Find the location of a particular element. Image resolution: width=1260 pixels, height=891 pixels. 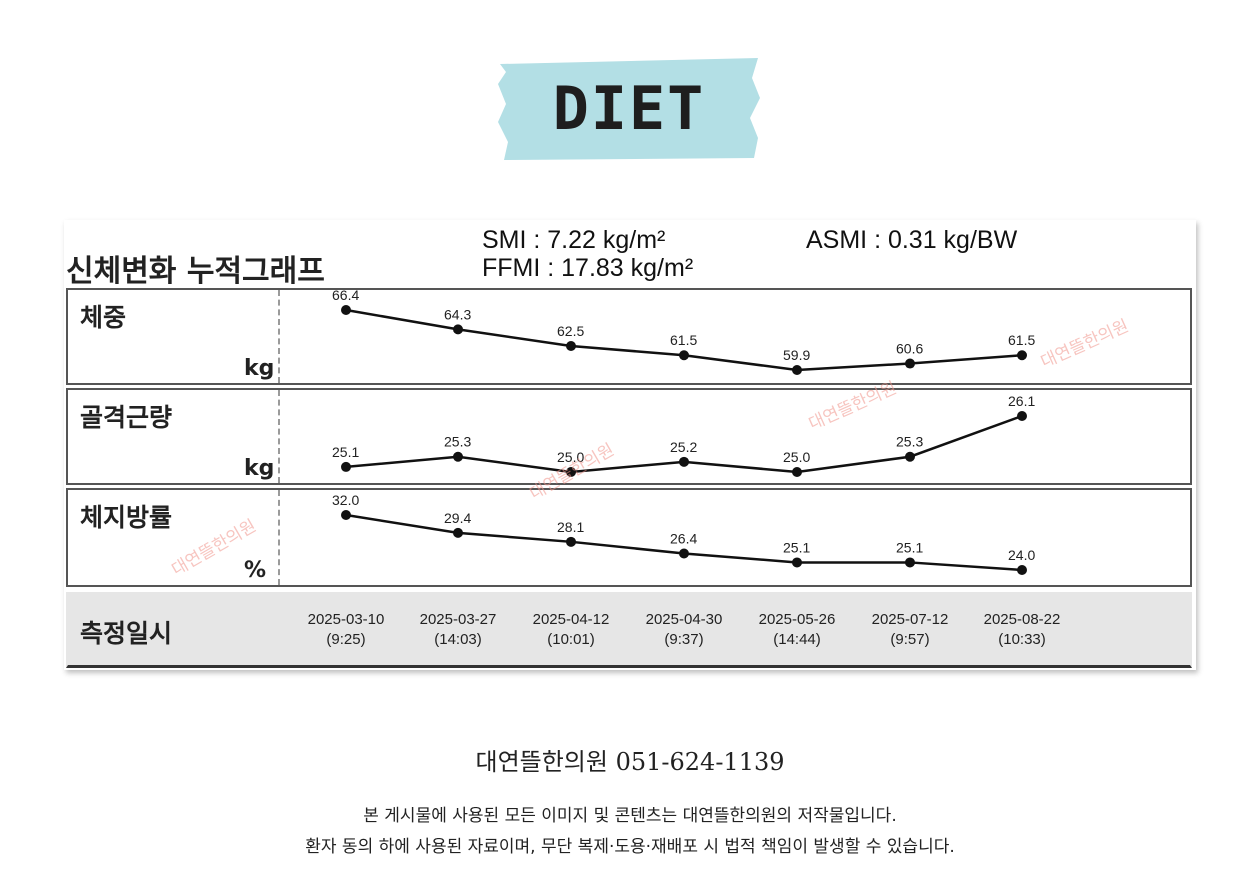

data-label: 26.4 is located at coordinates (683, 539).